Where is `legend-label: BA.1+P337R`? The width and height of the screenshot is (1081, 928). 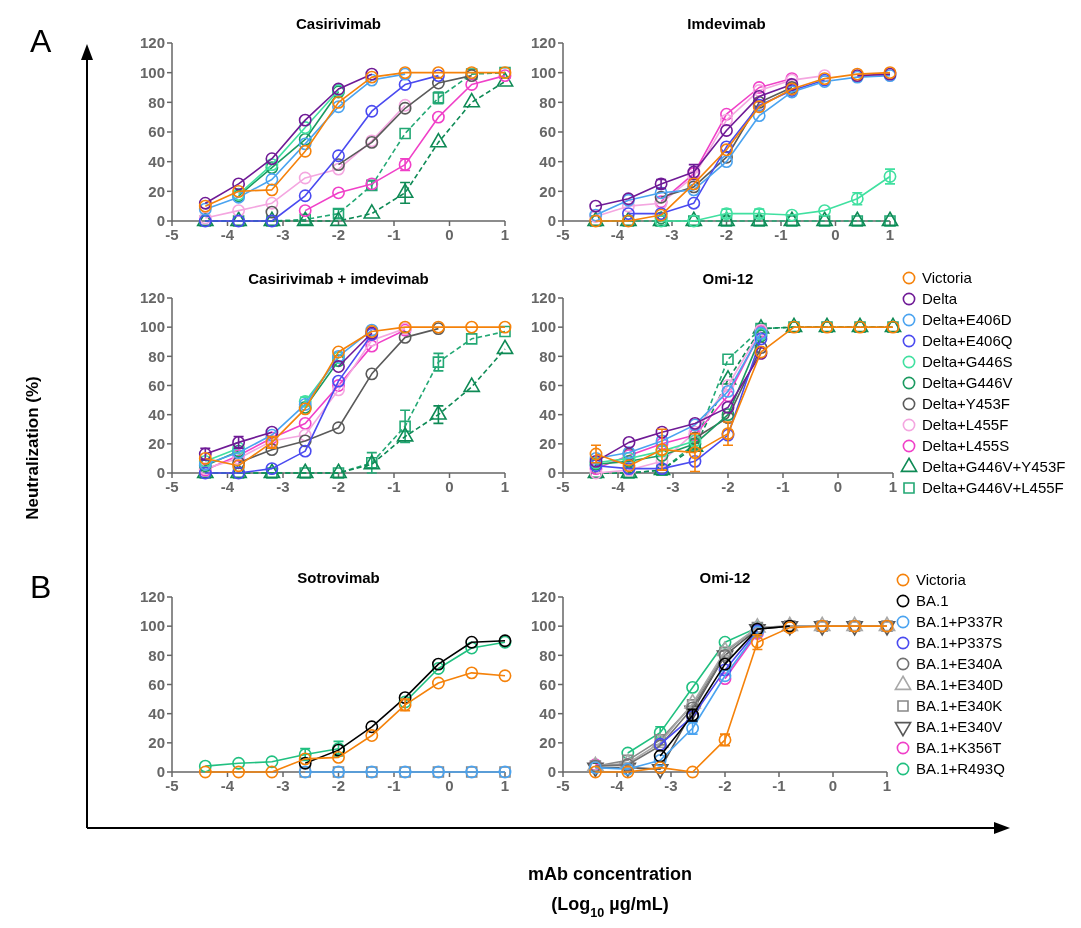
legend-label: BA.1+P337R is located at coordinates (960, 622).